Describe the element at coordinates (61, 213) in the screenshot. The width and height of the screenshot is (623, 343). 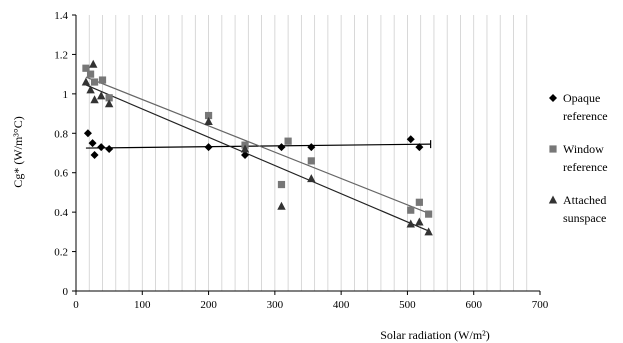
I see `y-tick-label: 0.4` at that location.